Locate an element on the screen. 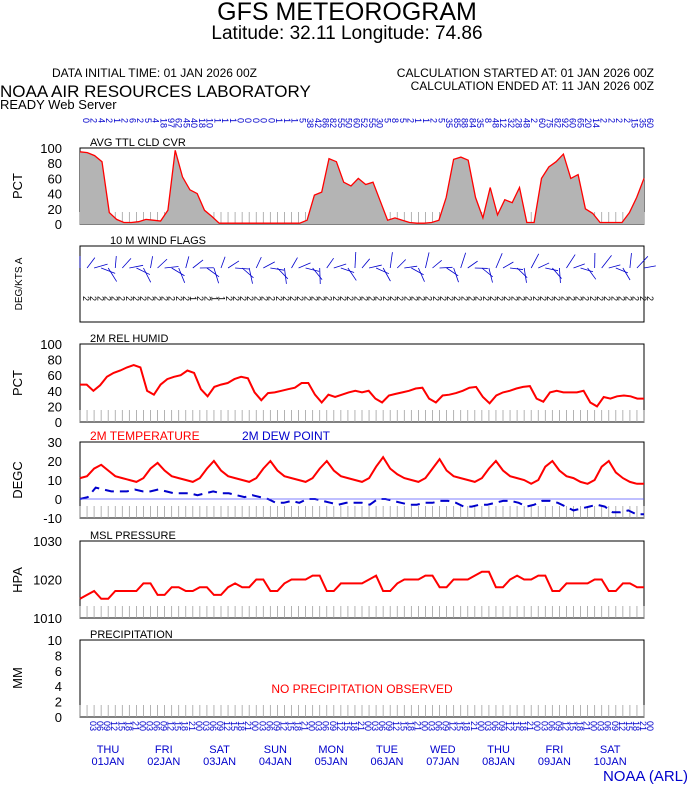 The height and width of the screenshot is (788, 694). top-label: 32 is located at coordinates (511, 123).